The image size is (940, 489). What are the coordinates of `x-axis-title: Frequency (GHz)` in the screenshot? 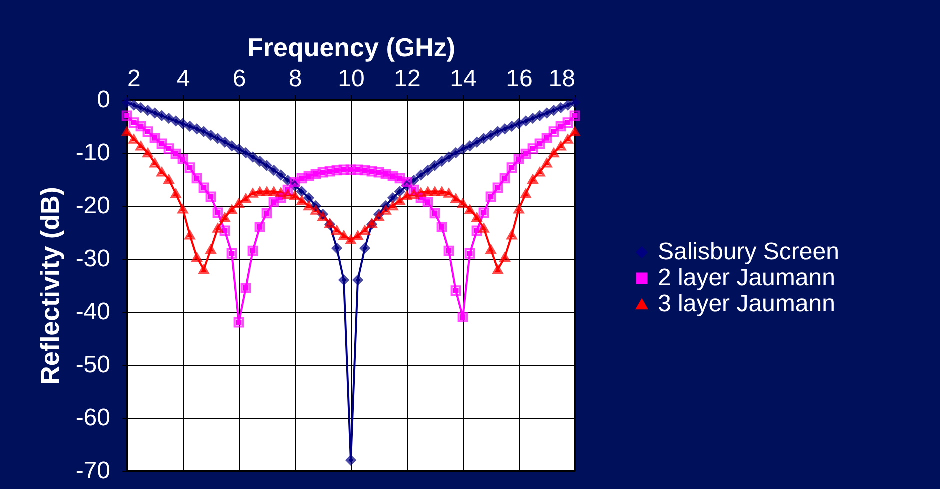 It's located at (351, 47).